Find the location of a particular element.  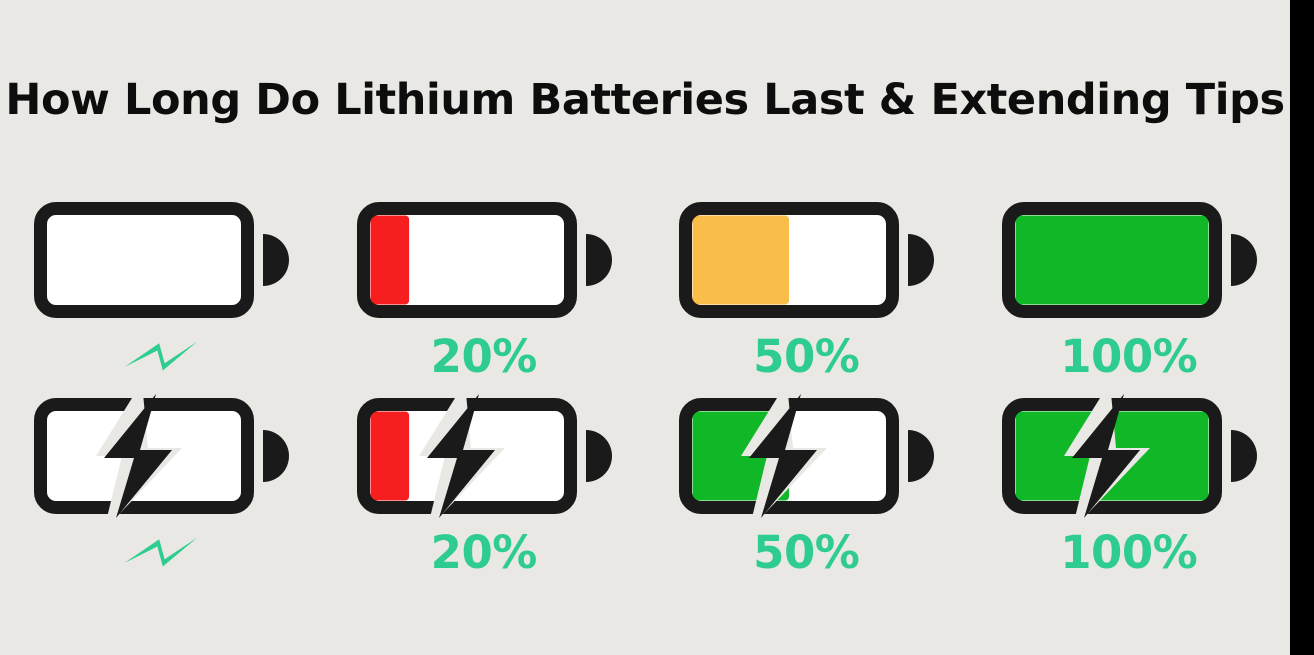

battery-charging-100: 100% is located at coordinates (1129, 485).